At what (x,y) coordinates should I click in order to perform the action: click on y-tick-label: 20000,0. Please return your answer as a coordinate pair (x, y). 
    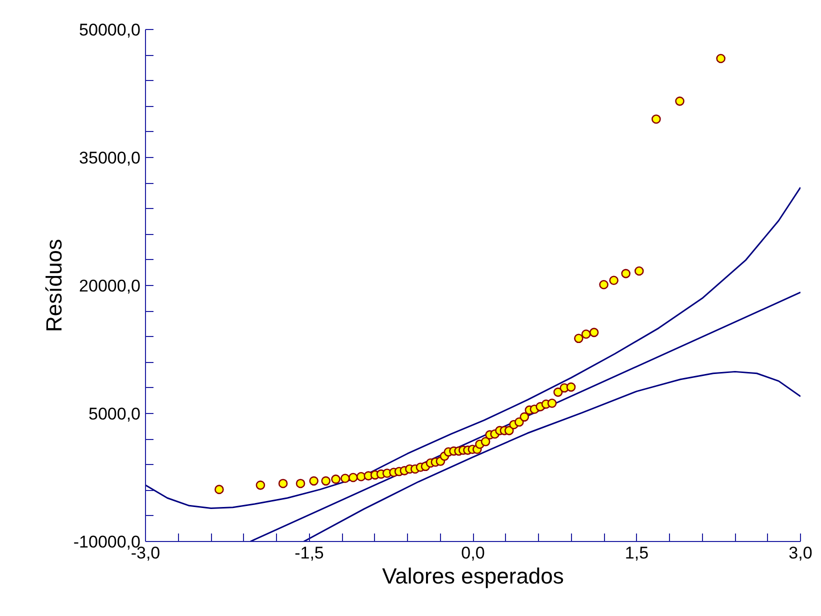
    Looking at the image, I should click on (109, 286).